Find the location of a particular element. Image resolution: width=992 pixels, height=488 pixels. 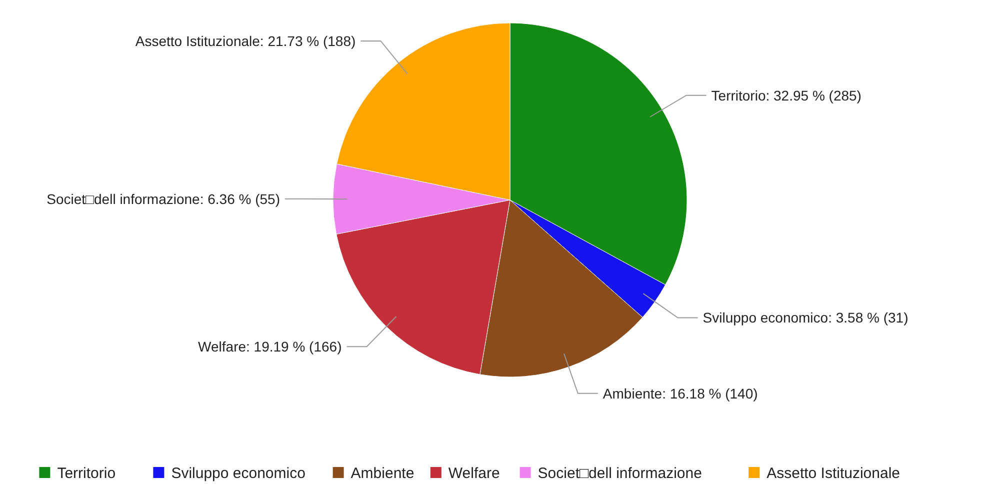

data-label: Territorio: 32.95 % (285) is located at coordinates (786, 95).